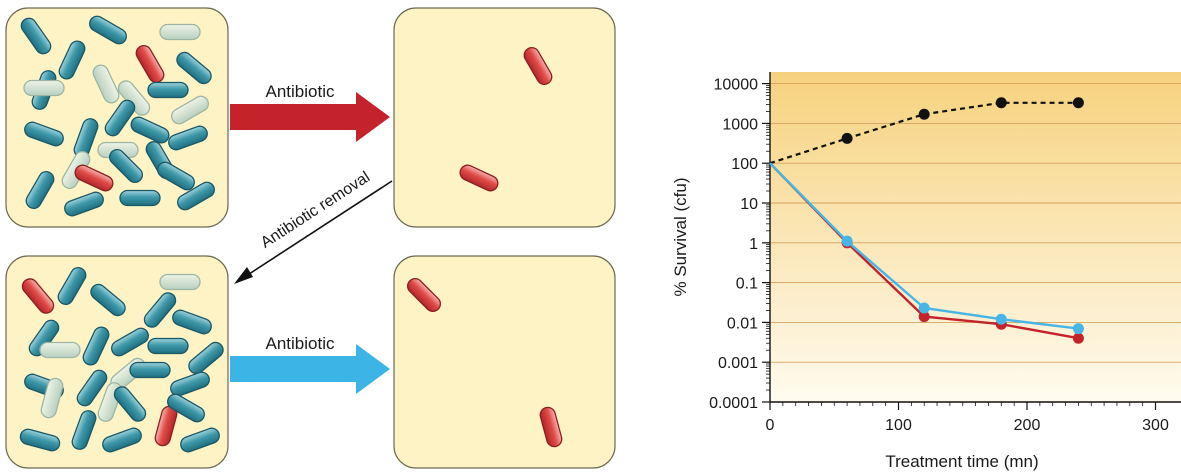  I want to click on y-tick-label: 0.001, so click(738, 363).